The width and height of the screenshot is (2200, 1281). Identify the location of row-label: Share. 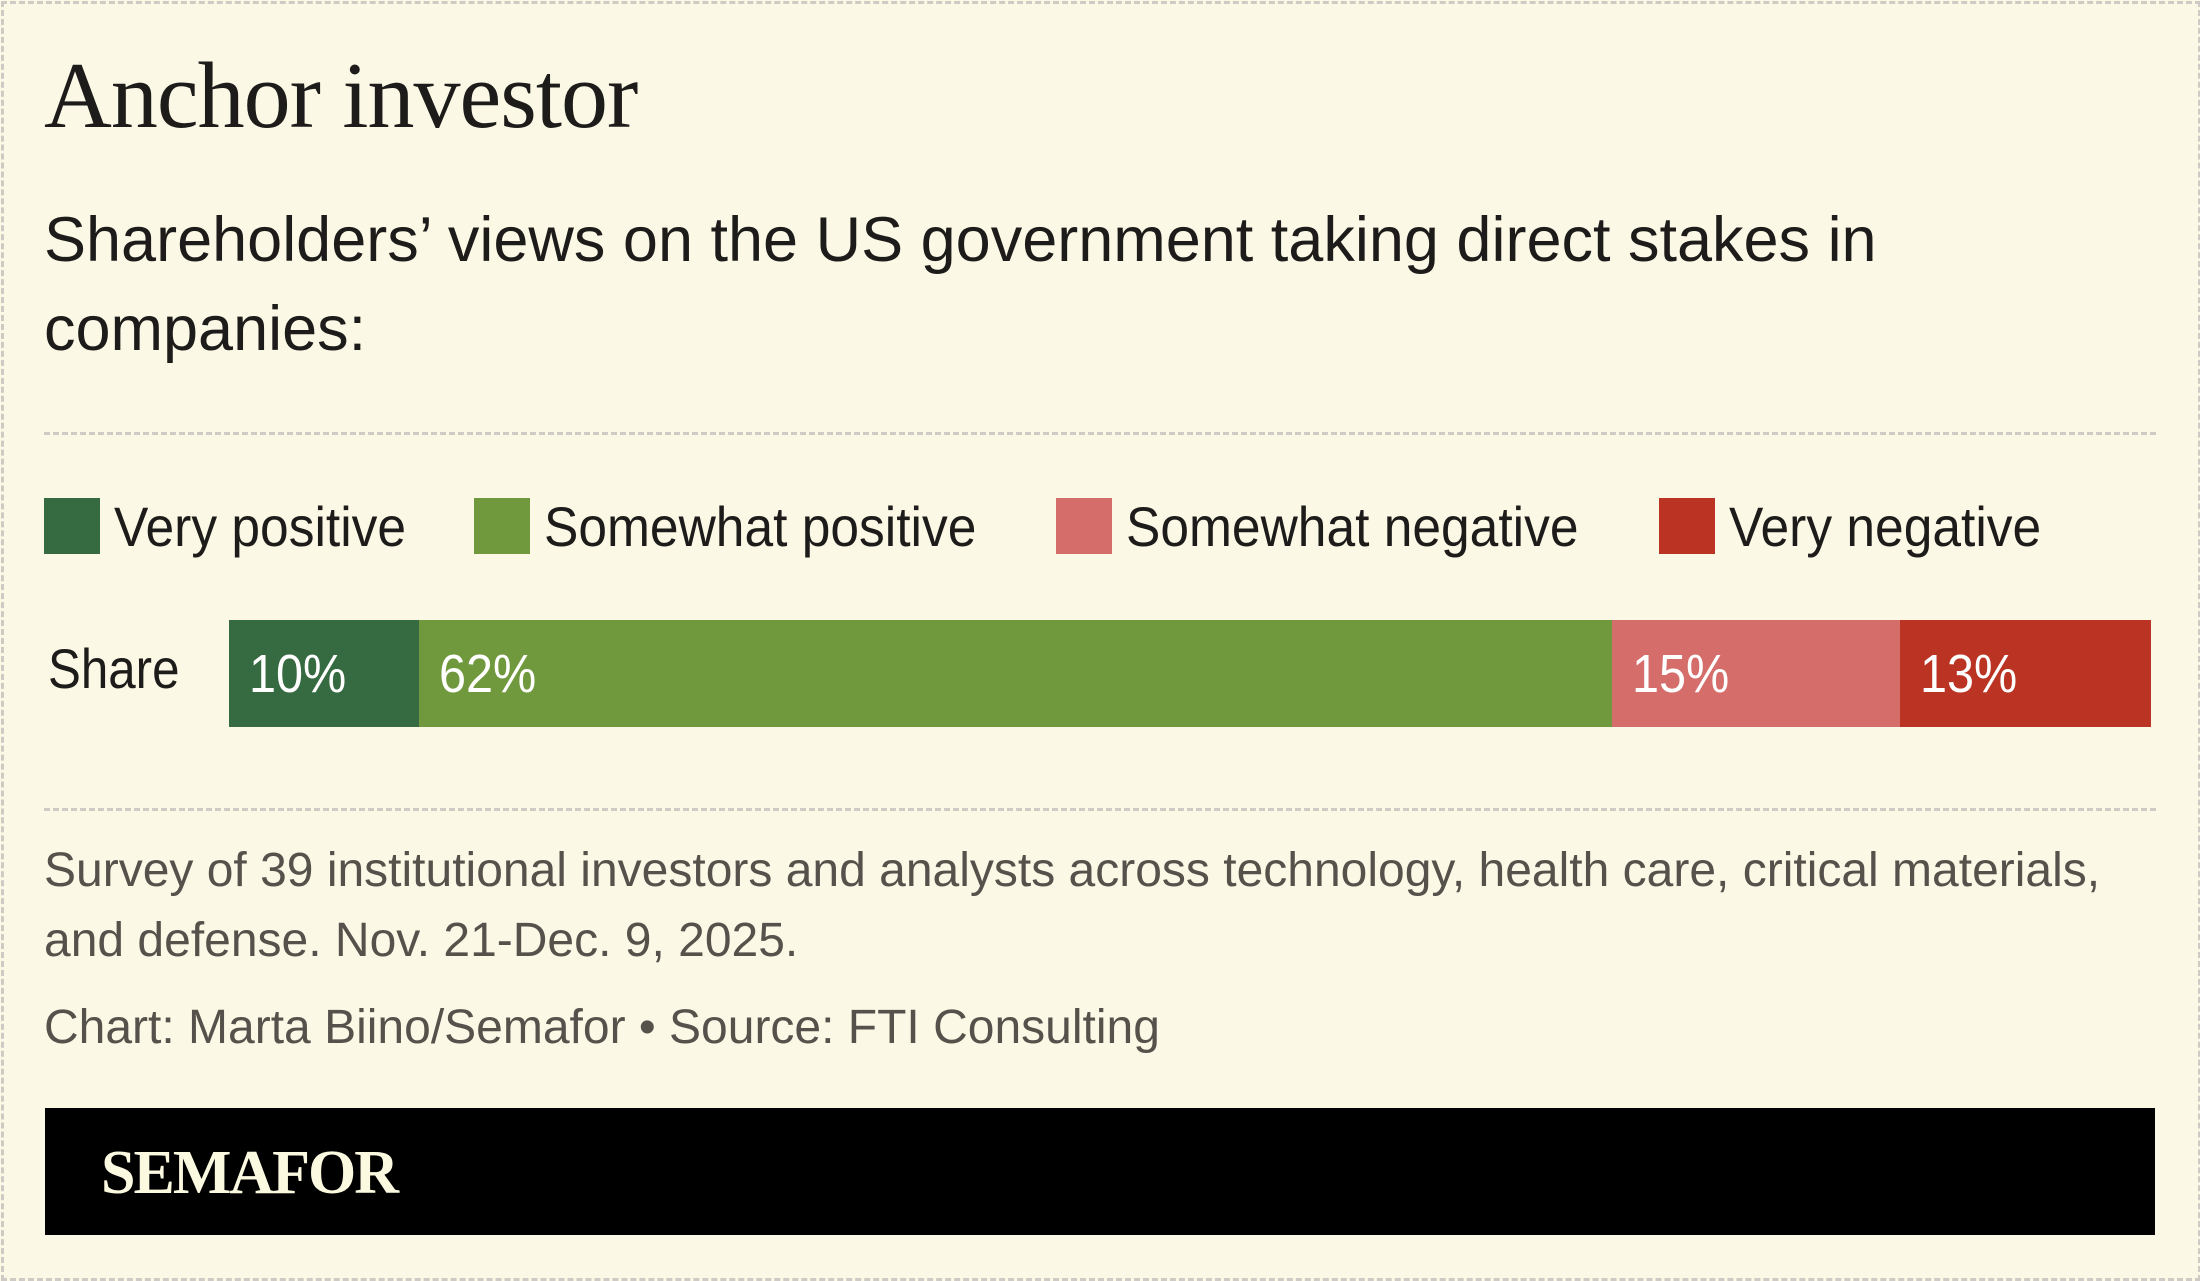
(114, 668).